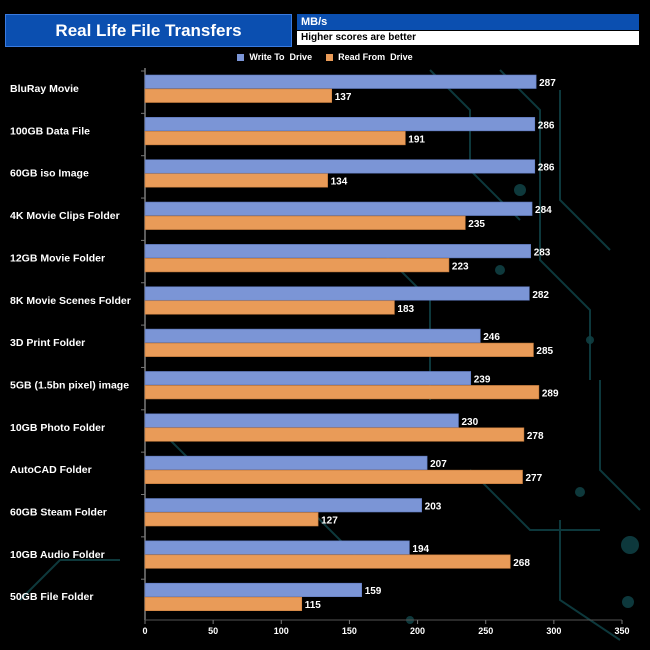 The width and height of the screenshot is (650, 650). What do you see at coordinates (69, 385) in the screenshot?
I see `category-label: 5GB (1.5bn pixel) image` at bounding box center [69, 385].